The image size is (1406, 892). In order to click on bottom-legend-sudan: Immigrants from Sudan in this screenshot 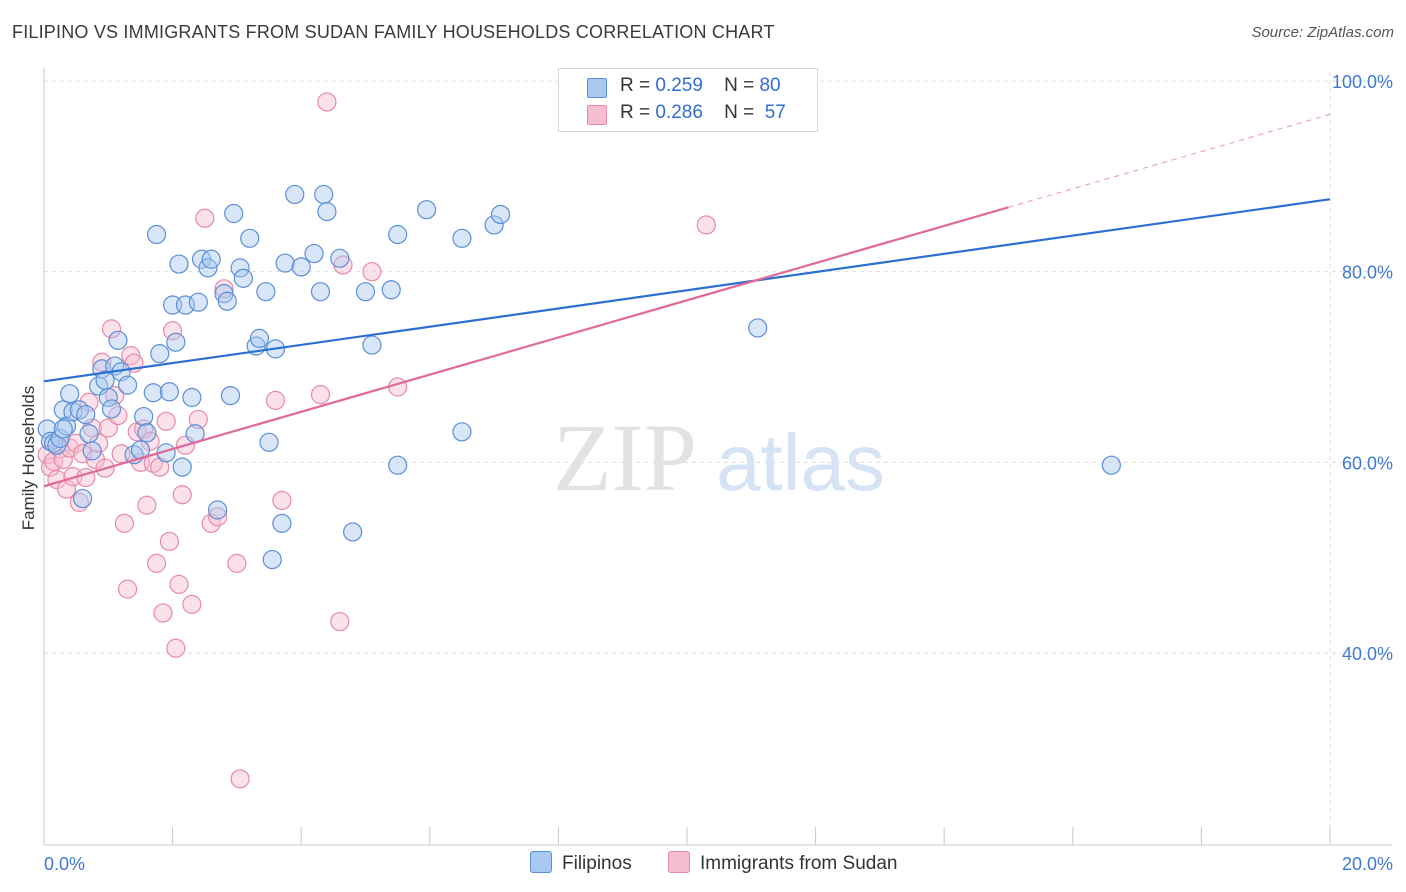, I will do `click(782, 863)`.